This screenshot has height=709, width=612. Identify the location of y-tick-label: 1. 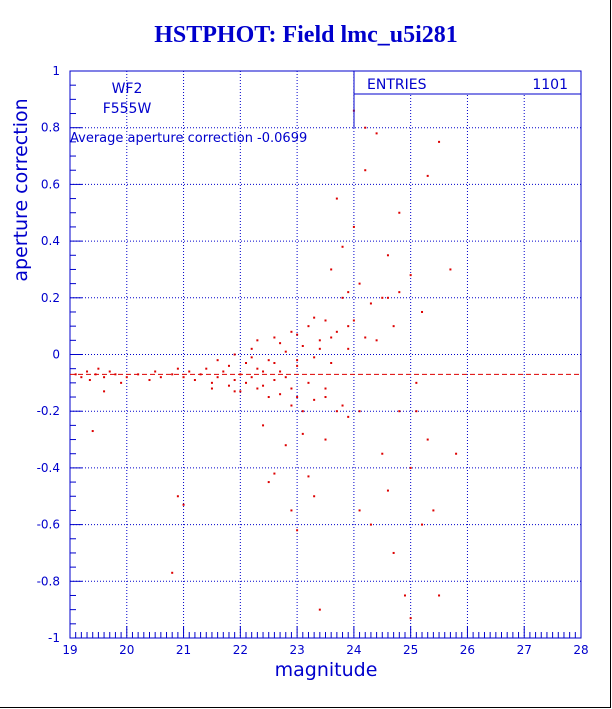
(56, 71).